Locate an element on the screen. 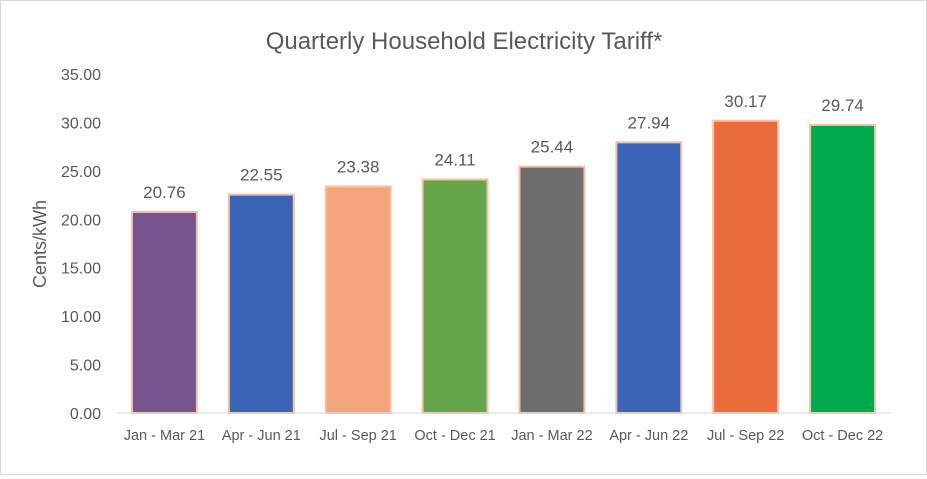 This screenshot has height=479, width=927. data-label: 27.94 is located at coordinates (649, 122).